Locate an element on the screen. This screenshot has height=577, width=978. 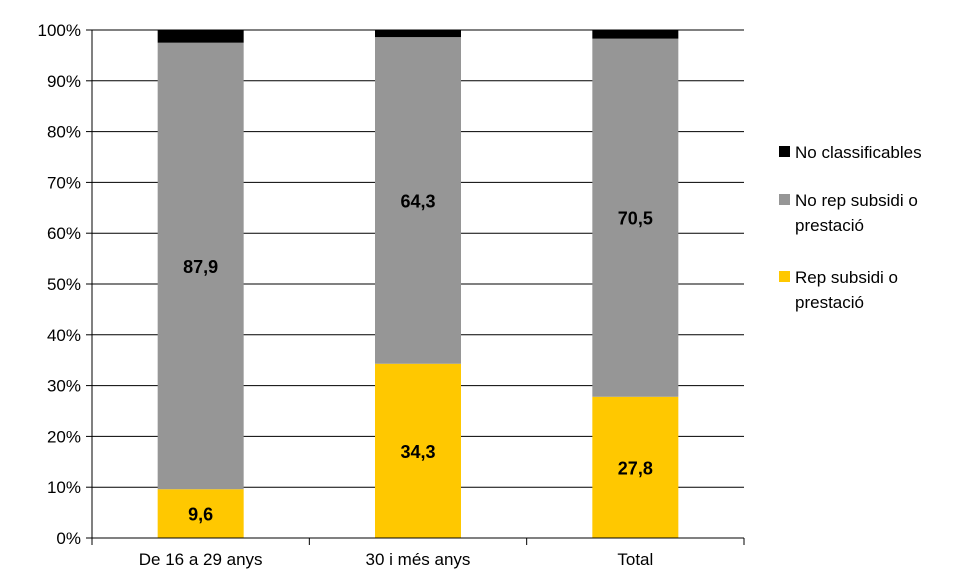
legend-entry: Rep subsidi o prestació is located at coordinates (846, 290).